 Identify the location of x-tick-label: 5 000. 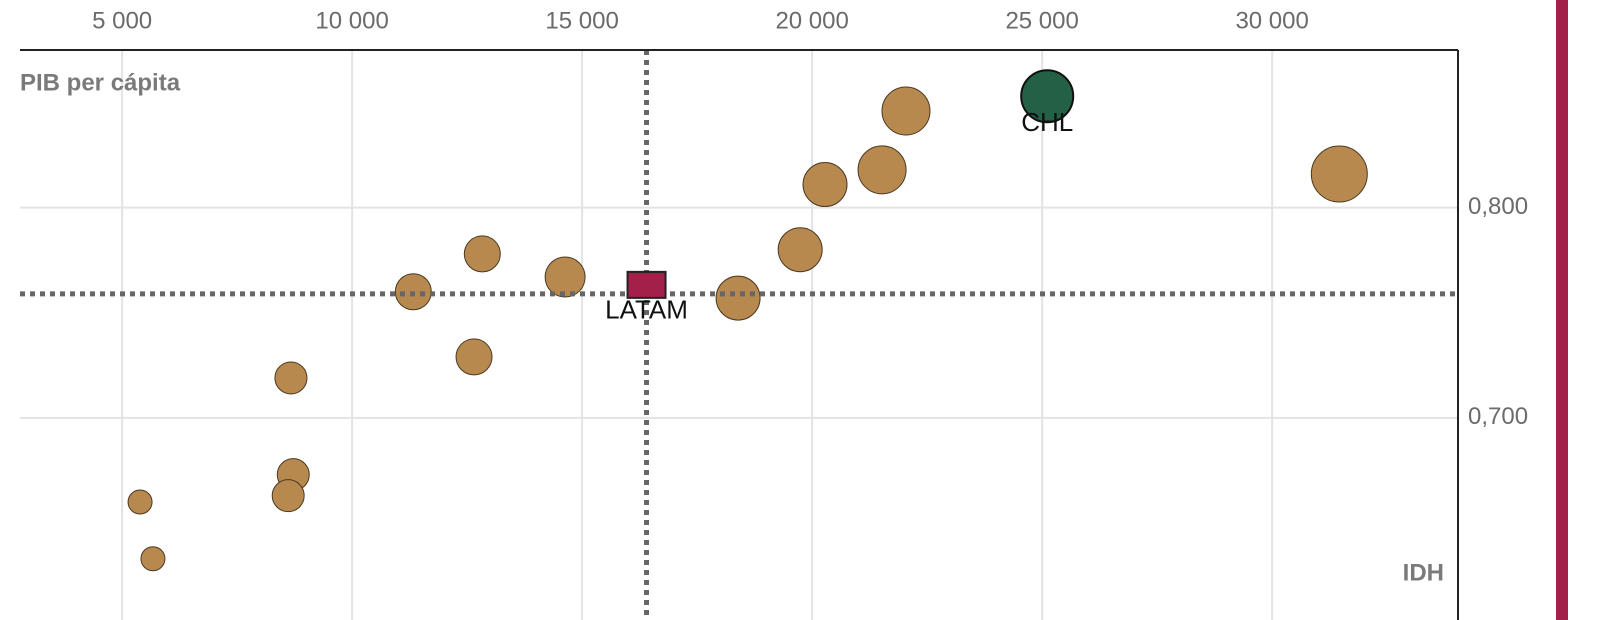
(122, 20).